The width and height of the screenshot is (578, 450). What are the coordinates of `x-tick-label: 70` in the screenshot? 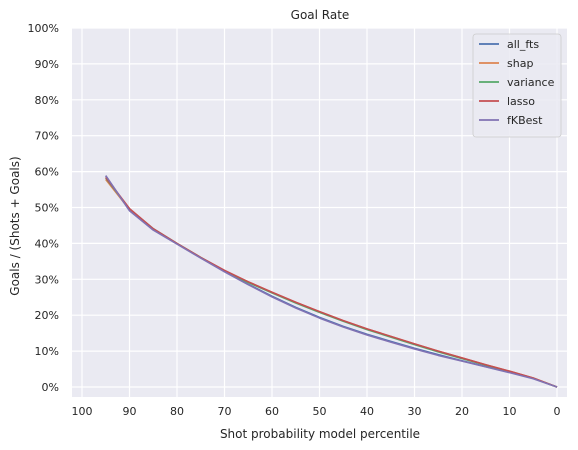 It's located at (225, 411).